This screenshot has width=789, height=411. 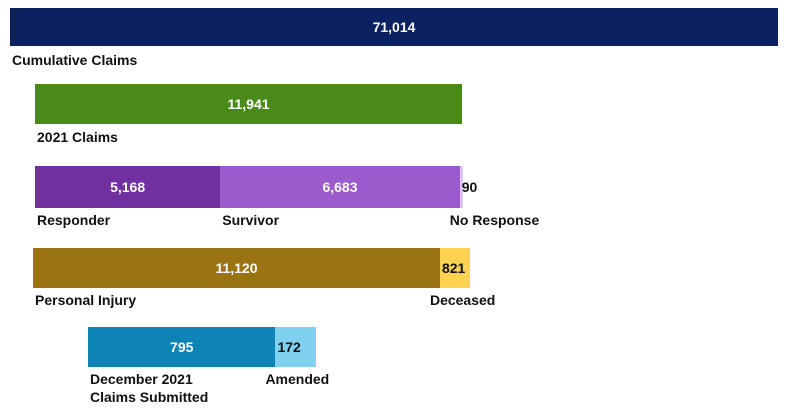 I want to click on value-label: 172, so click(x=289, y=347).